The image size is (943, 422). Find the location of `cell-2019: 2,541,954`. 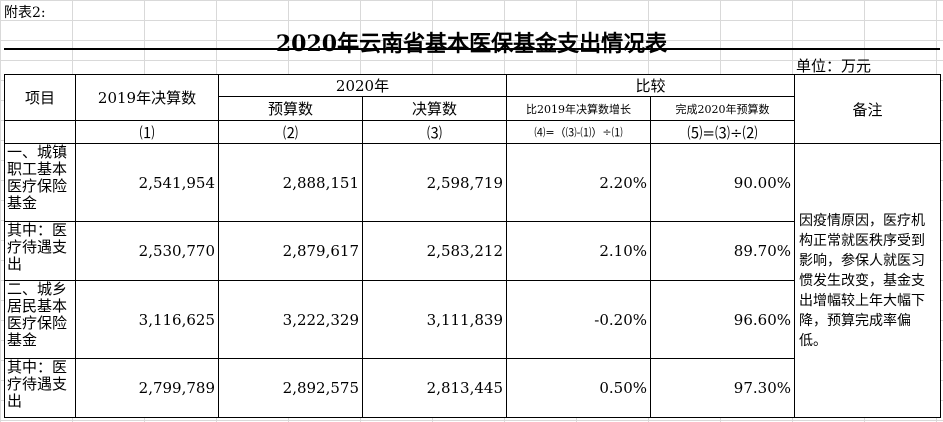

cell-2019: 2,541,954 is located at coordinates (147, 182).